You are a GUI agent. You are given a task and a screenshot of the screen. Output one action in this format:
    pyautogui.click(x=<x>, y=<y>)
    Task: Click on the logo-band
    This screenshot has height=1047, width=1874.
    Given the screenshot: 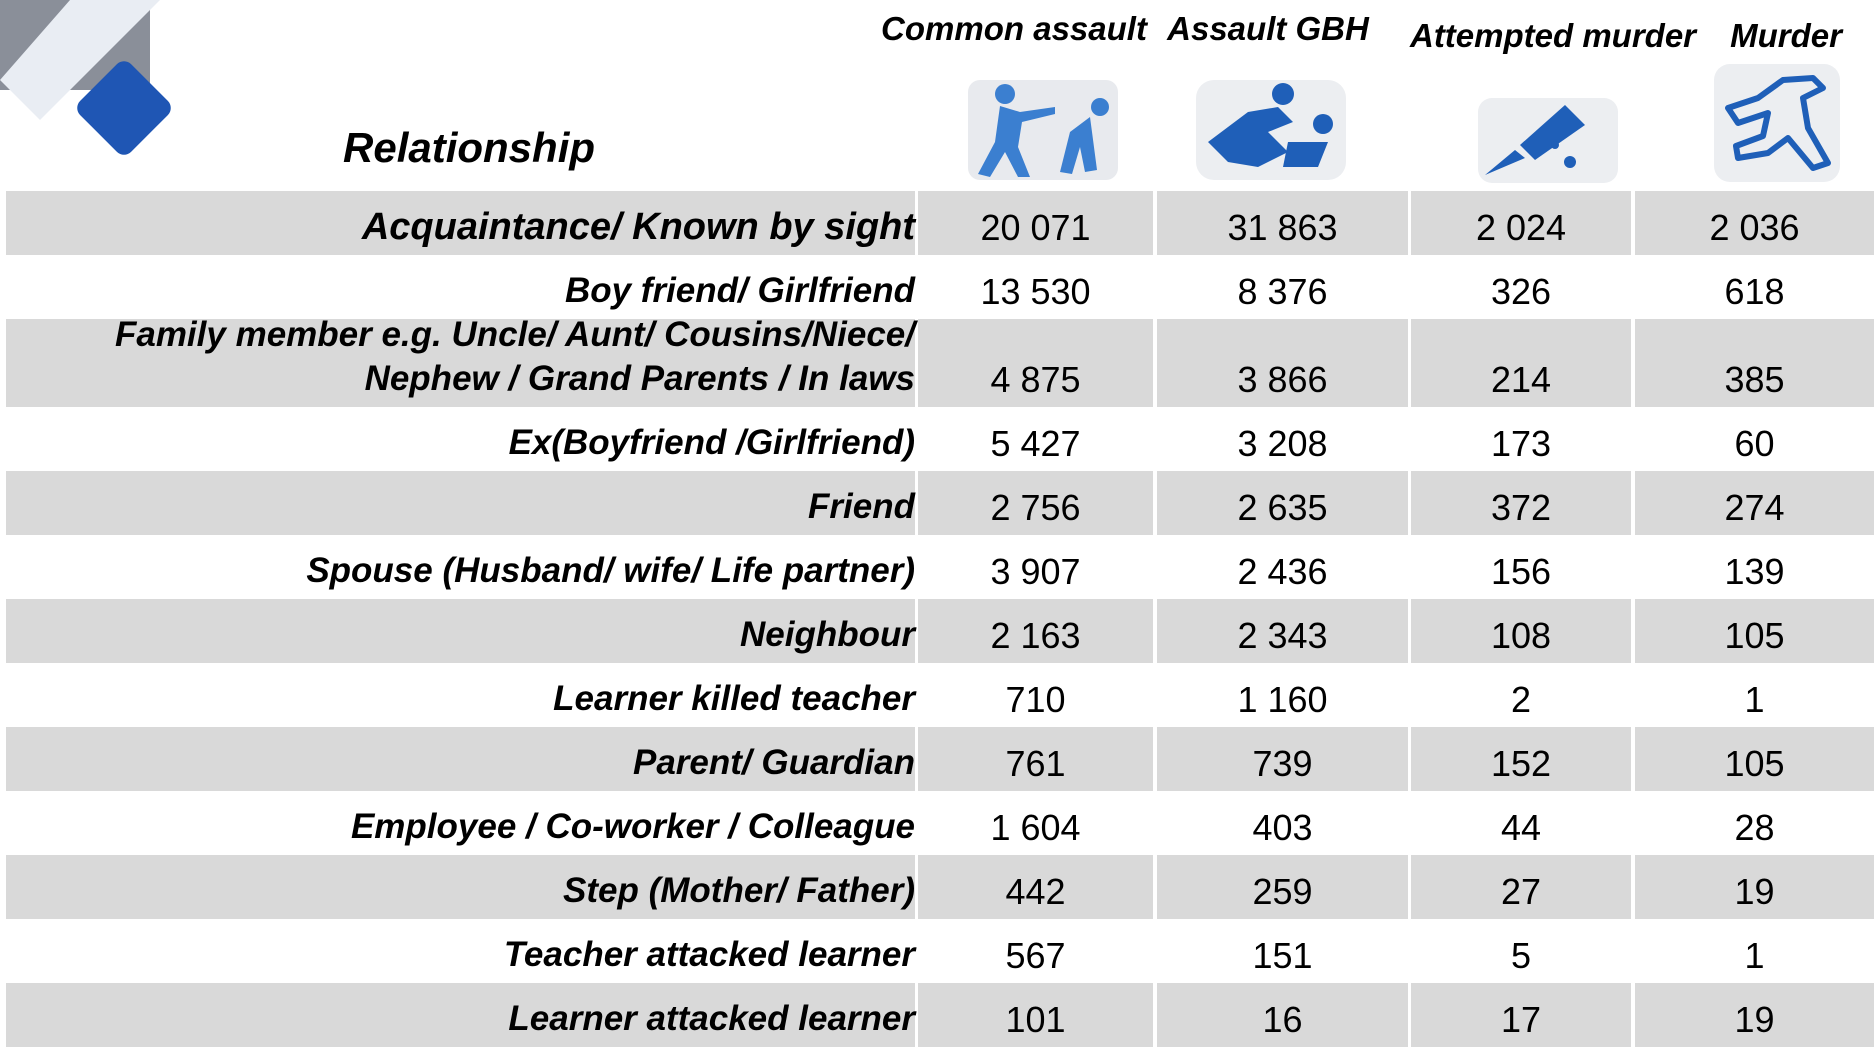 What is the action you would take?
    pyautogui.click(x=80, y=60)
    